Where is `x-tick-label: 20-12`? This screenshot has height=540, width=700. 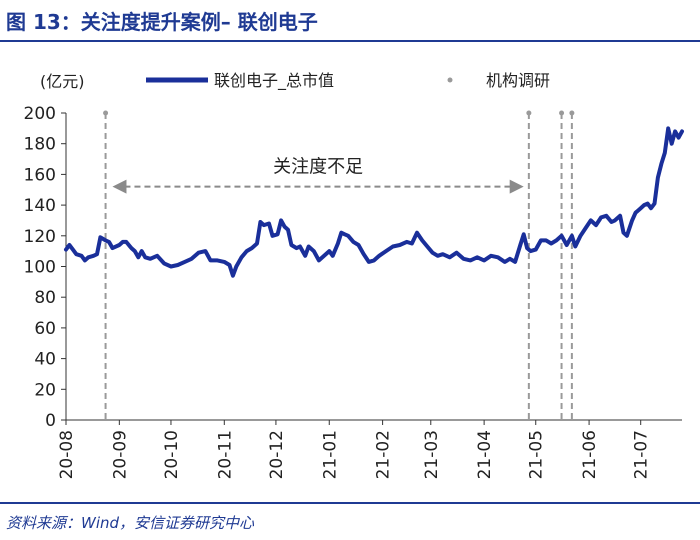 x-tick-label: 20-12 is located at coordinates (277, 454).